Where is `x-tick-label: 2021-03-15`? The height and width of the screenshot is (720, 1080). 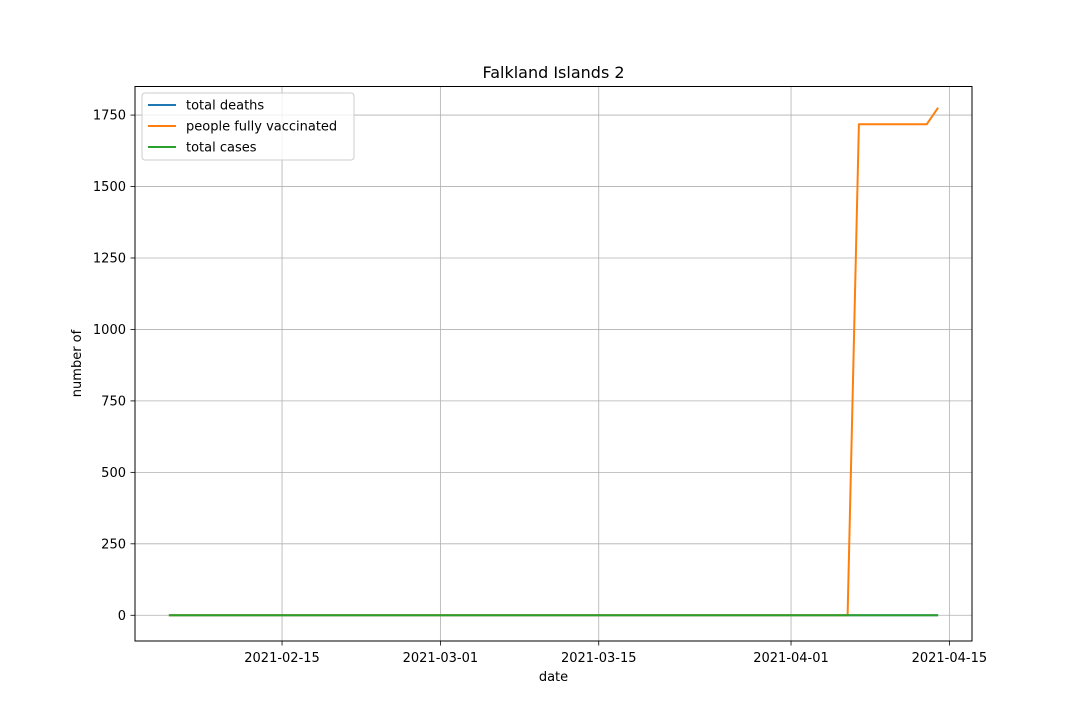
x-tick-label: 2021-03-15 is located at coordinates (599, 658).